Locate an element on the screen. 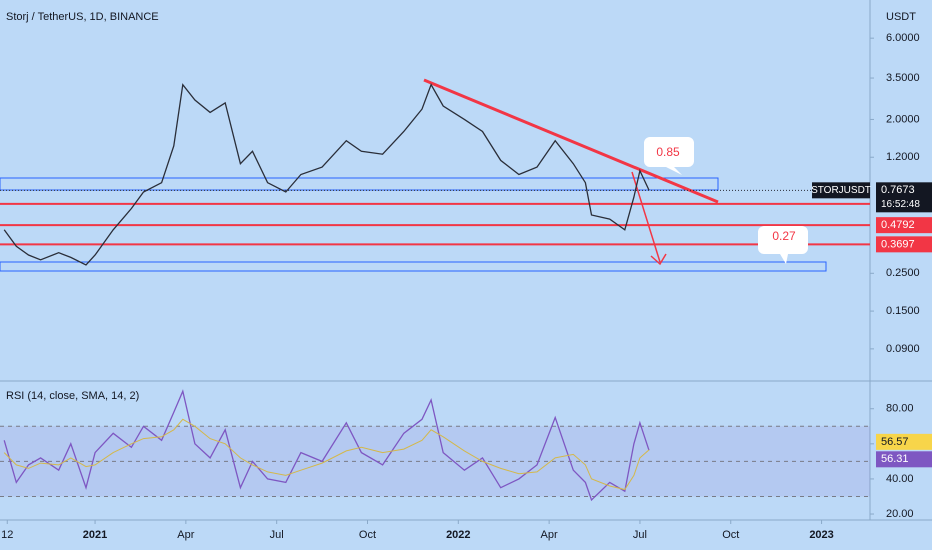 The height and width of the screenshot is (550, 932). price-tick-label: 1.2000 is located at coordinates (903, 157).